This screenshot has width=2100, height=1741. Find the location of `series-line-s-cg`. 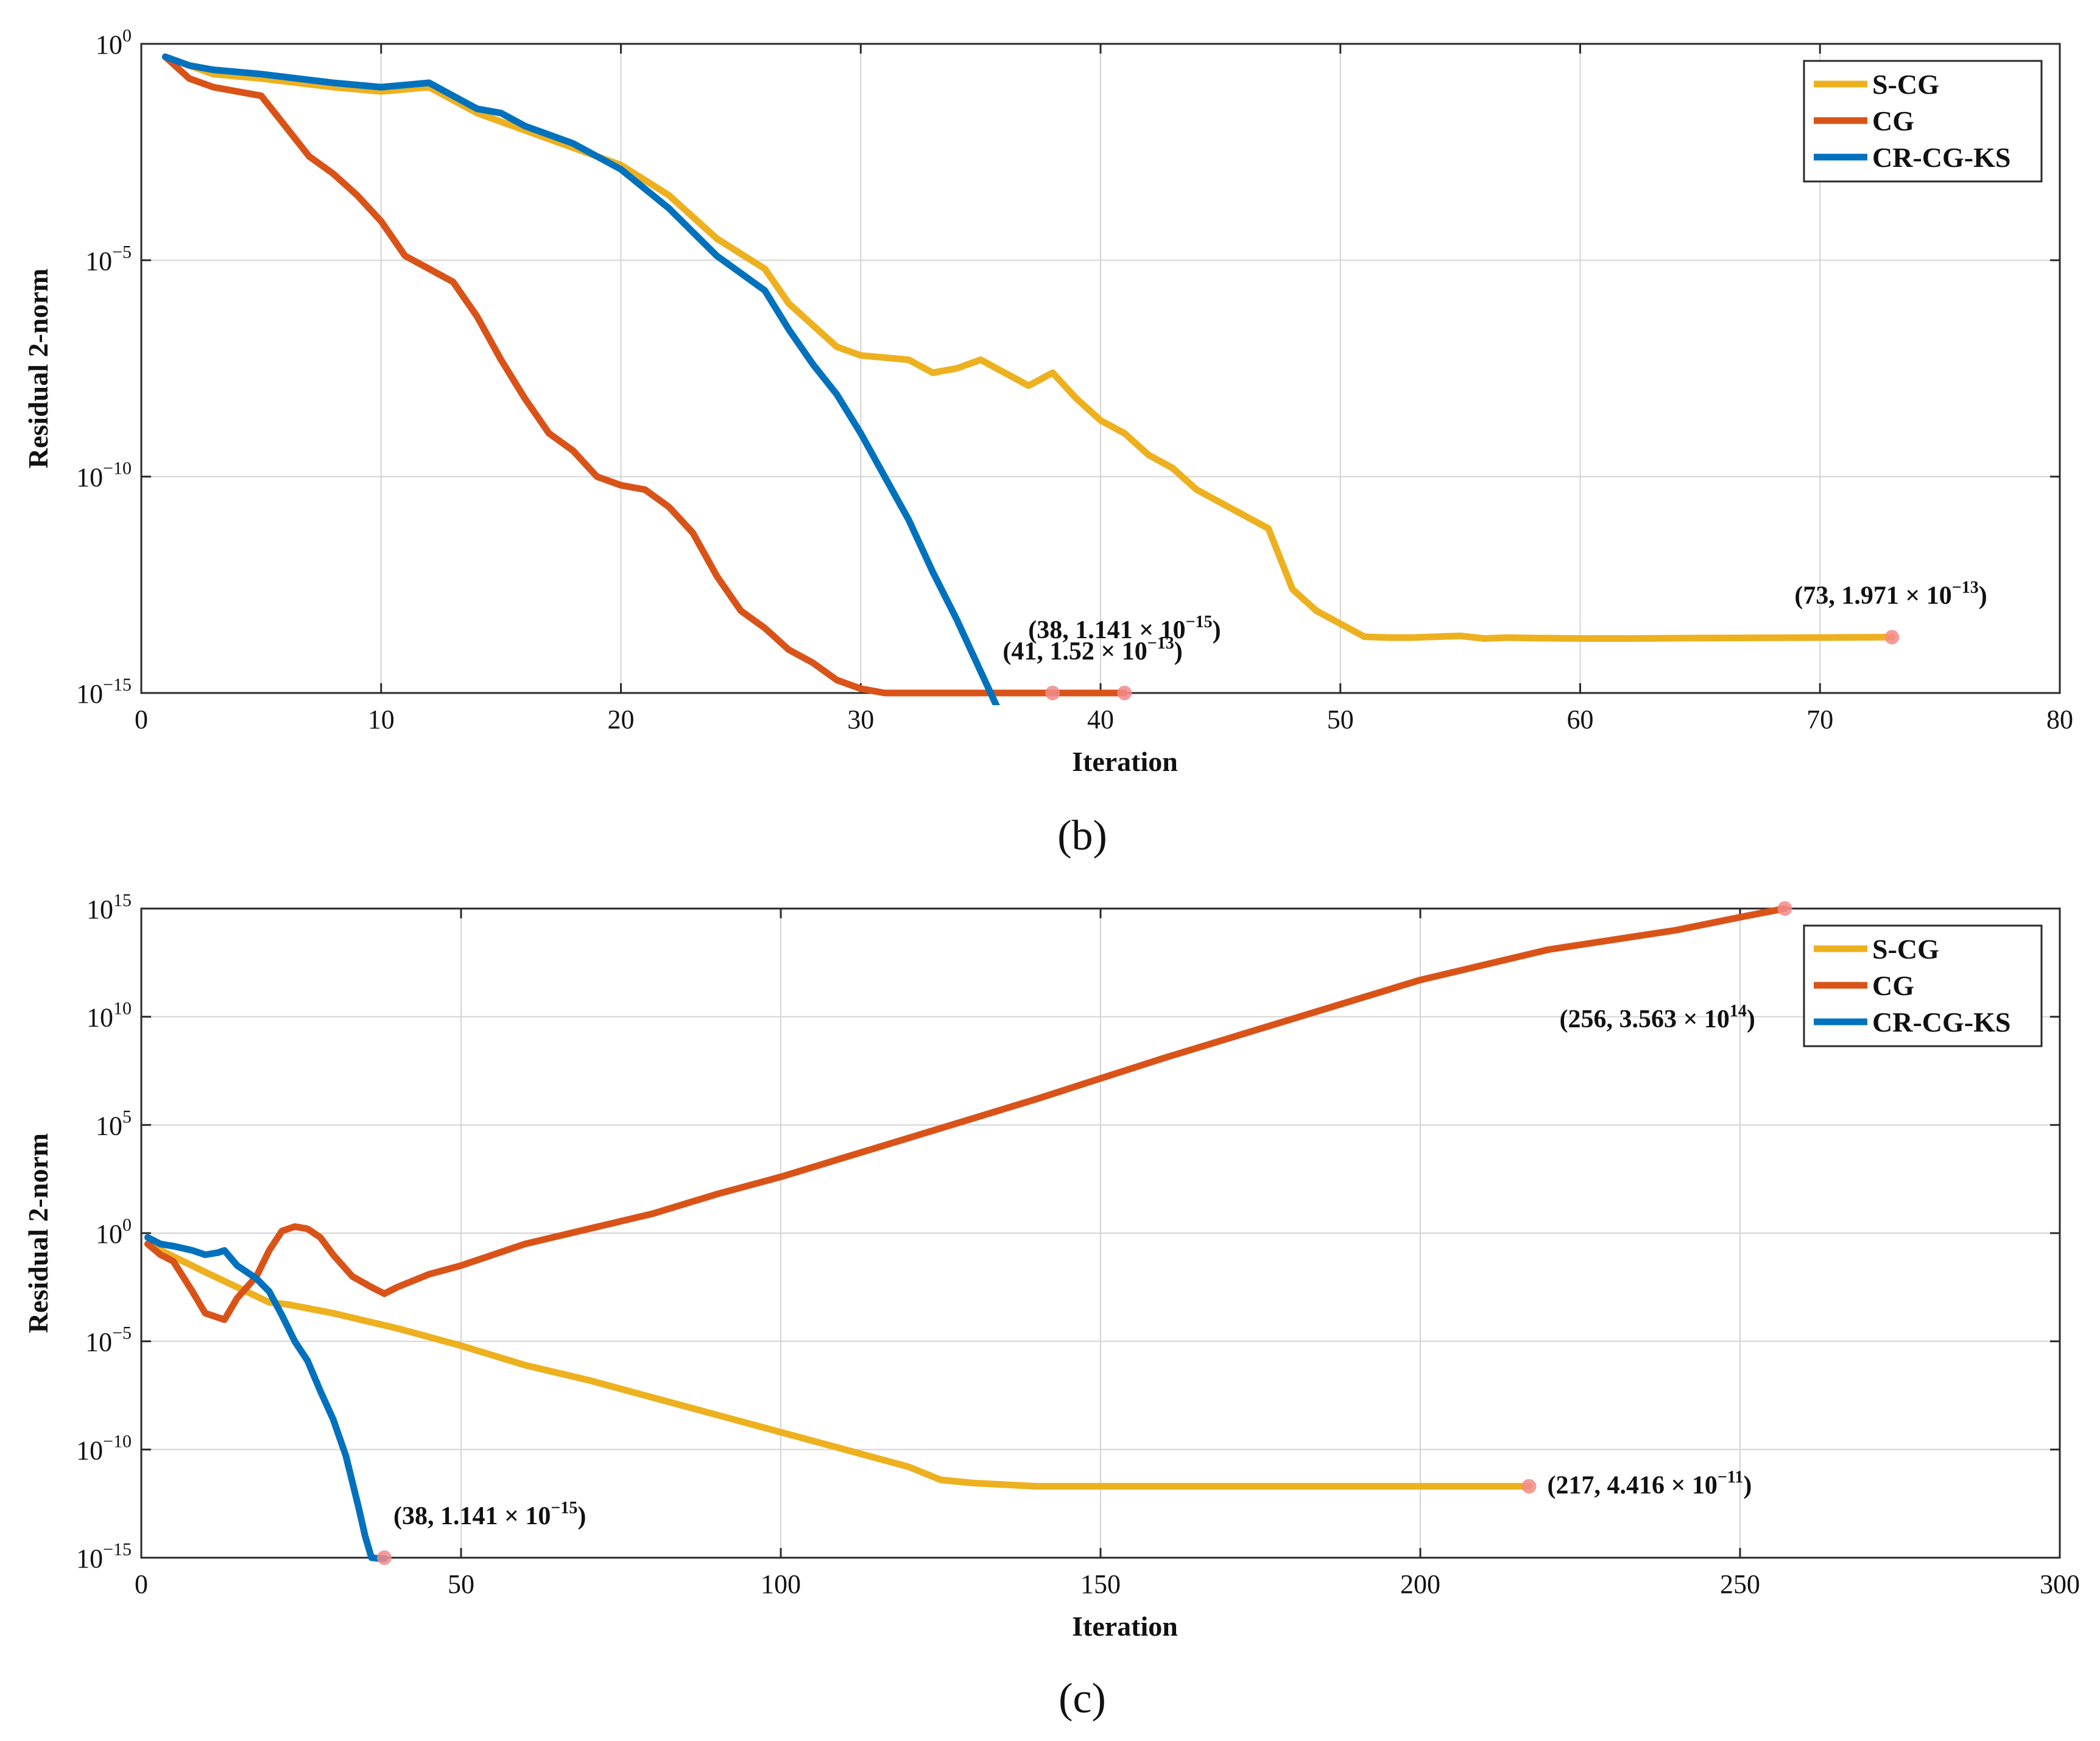

series-line-s-cg is located at coordinates (838, 1365).